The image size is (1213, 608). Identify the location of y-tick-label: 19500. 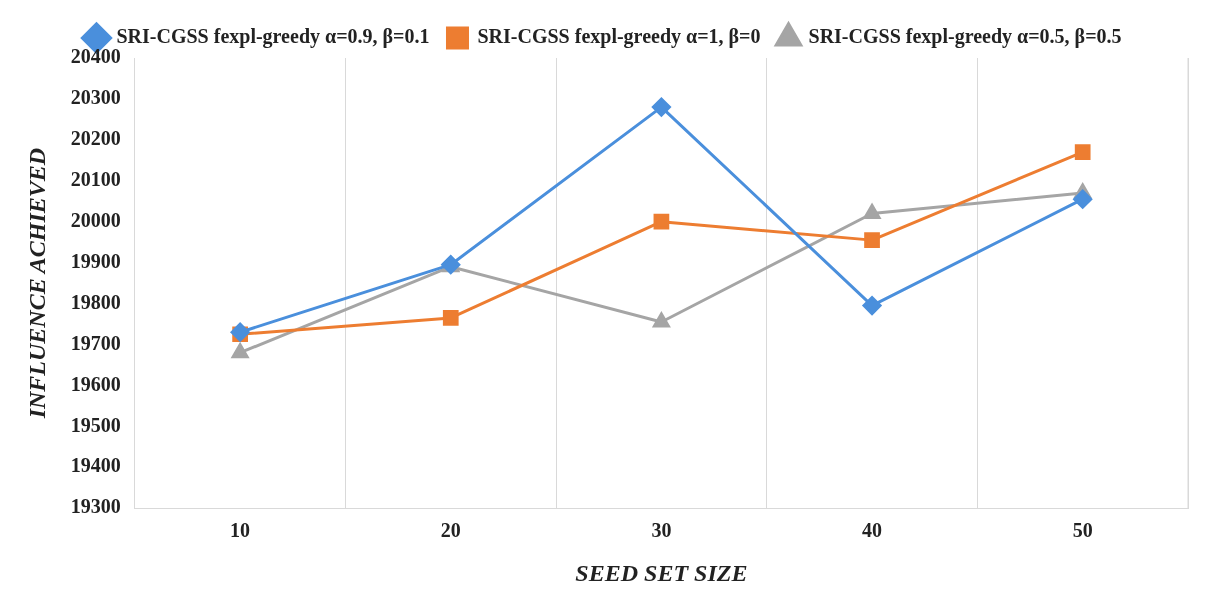
(95, 424).